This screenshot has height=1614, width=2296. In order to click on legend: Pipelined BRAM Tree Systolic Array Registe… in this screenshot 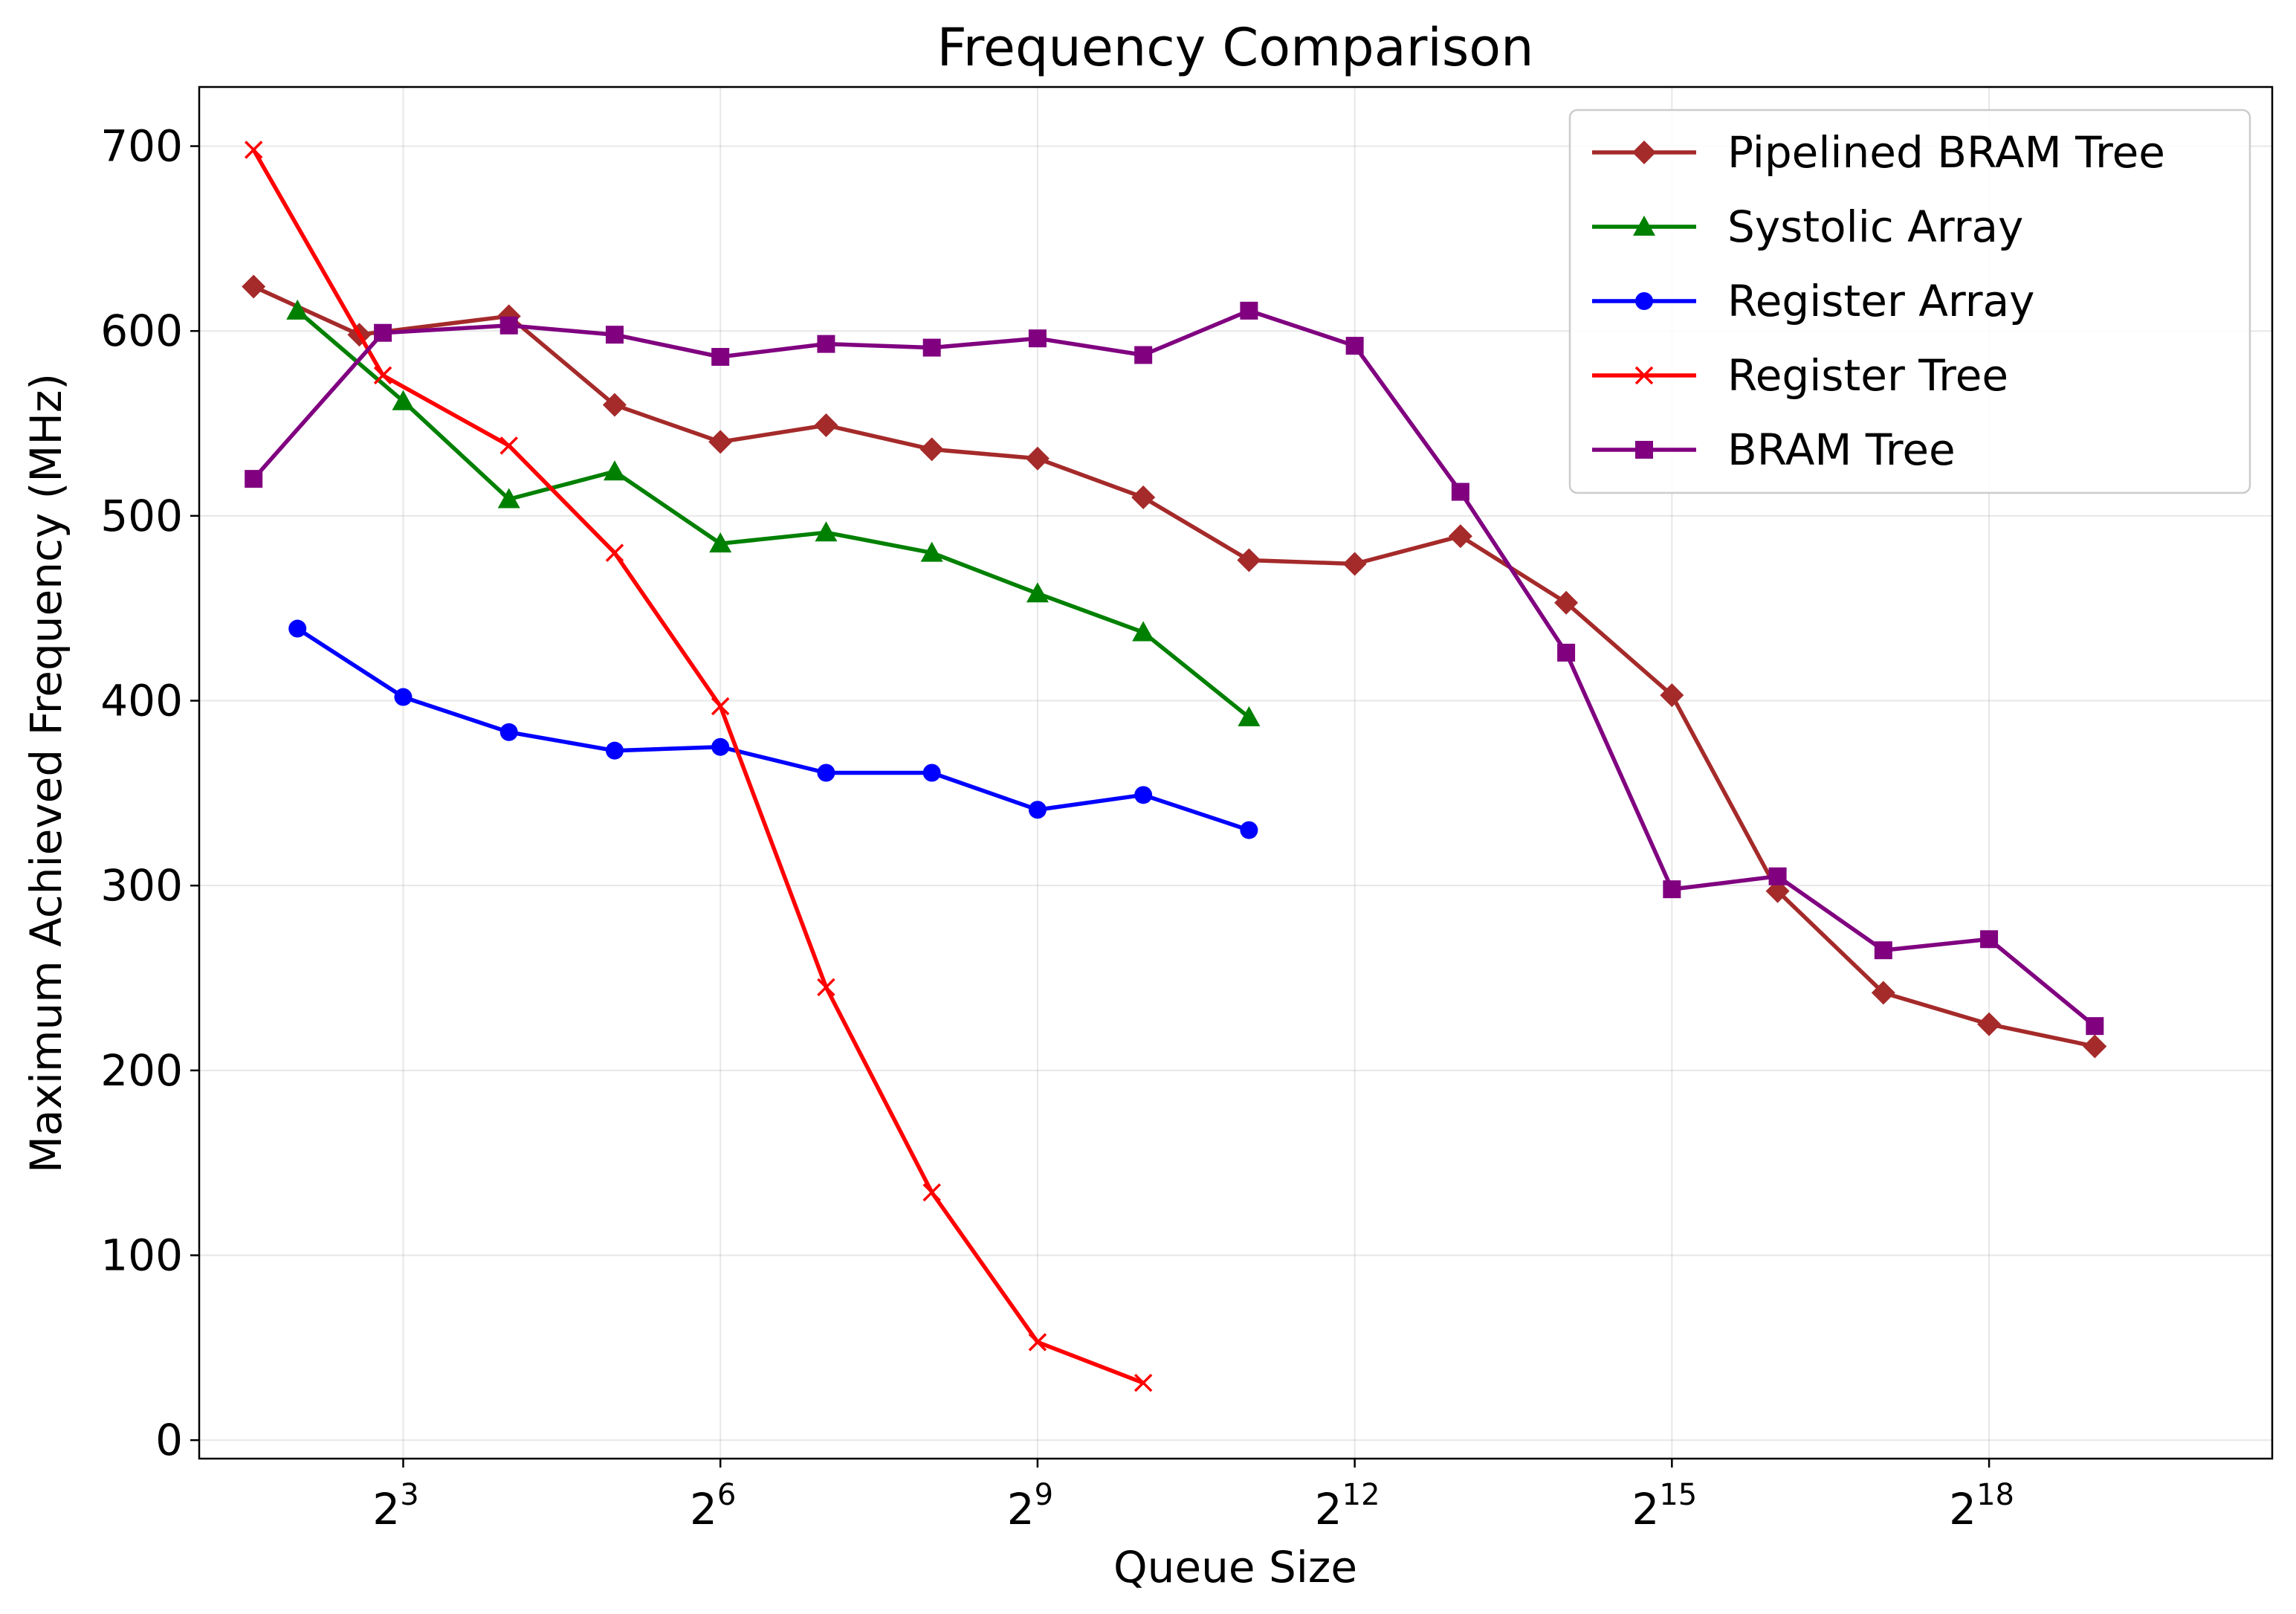, I will do `click(1909, 301)`.